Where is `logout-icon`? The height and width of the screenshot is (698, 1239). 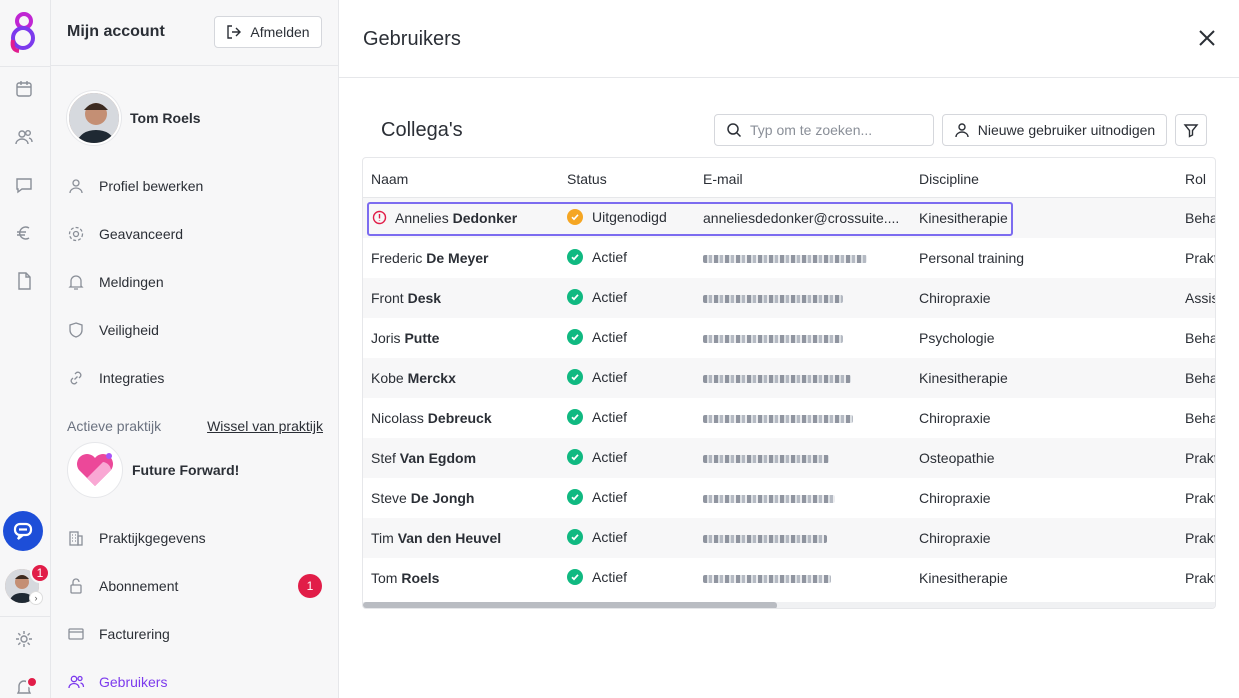 logout-icon is located at coordinates (234, 32).